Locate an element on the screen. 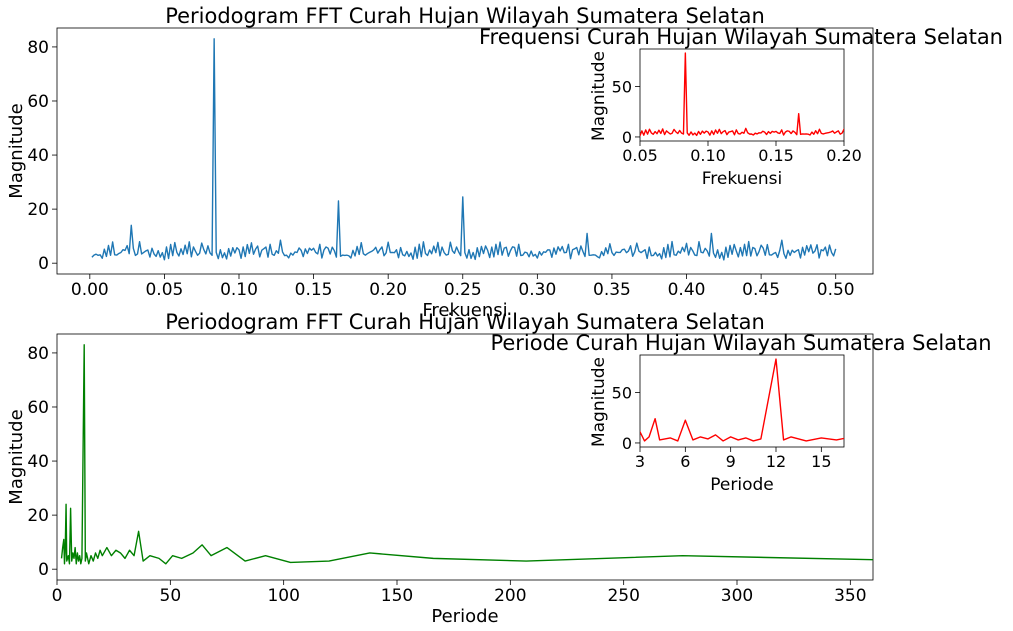 The image size is (1013, 631). freq-inset-series-line is located at coordinates (742, 94).